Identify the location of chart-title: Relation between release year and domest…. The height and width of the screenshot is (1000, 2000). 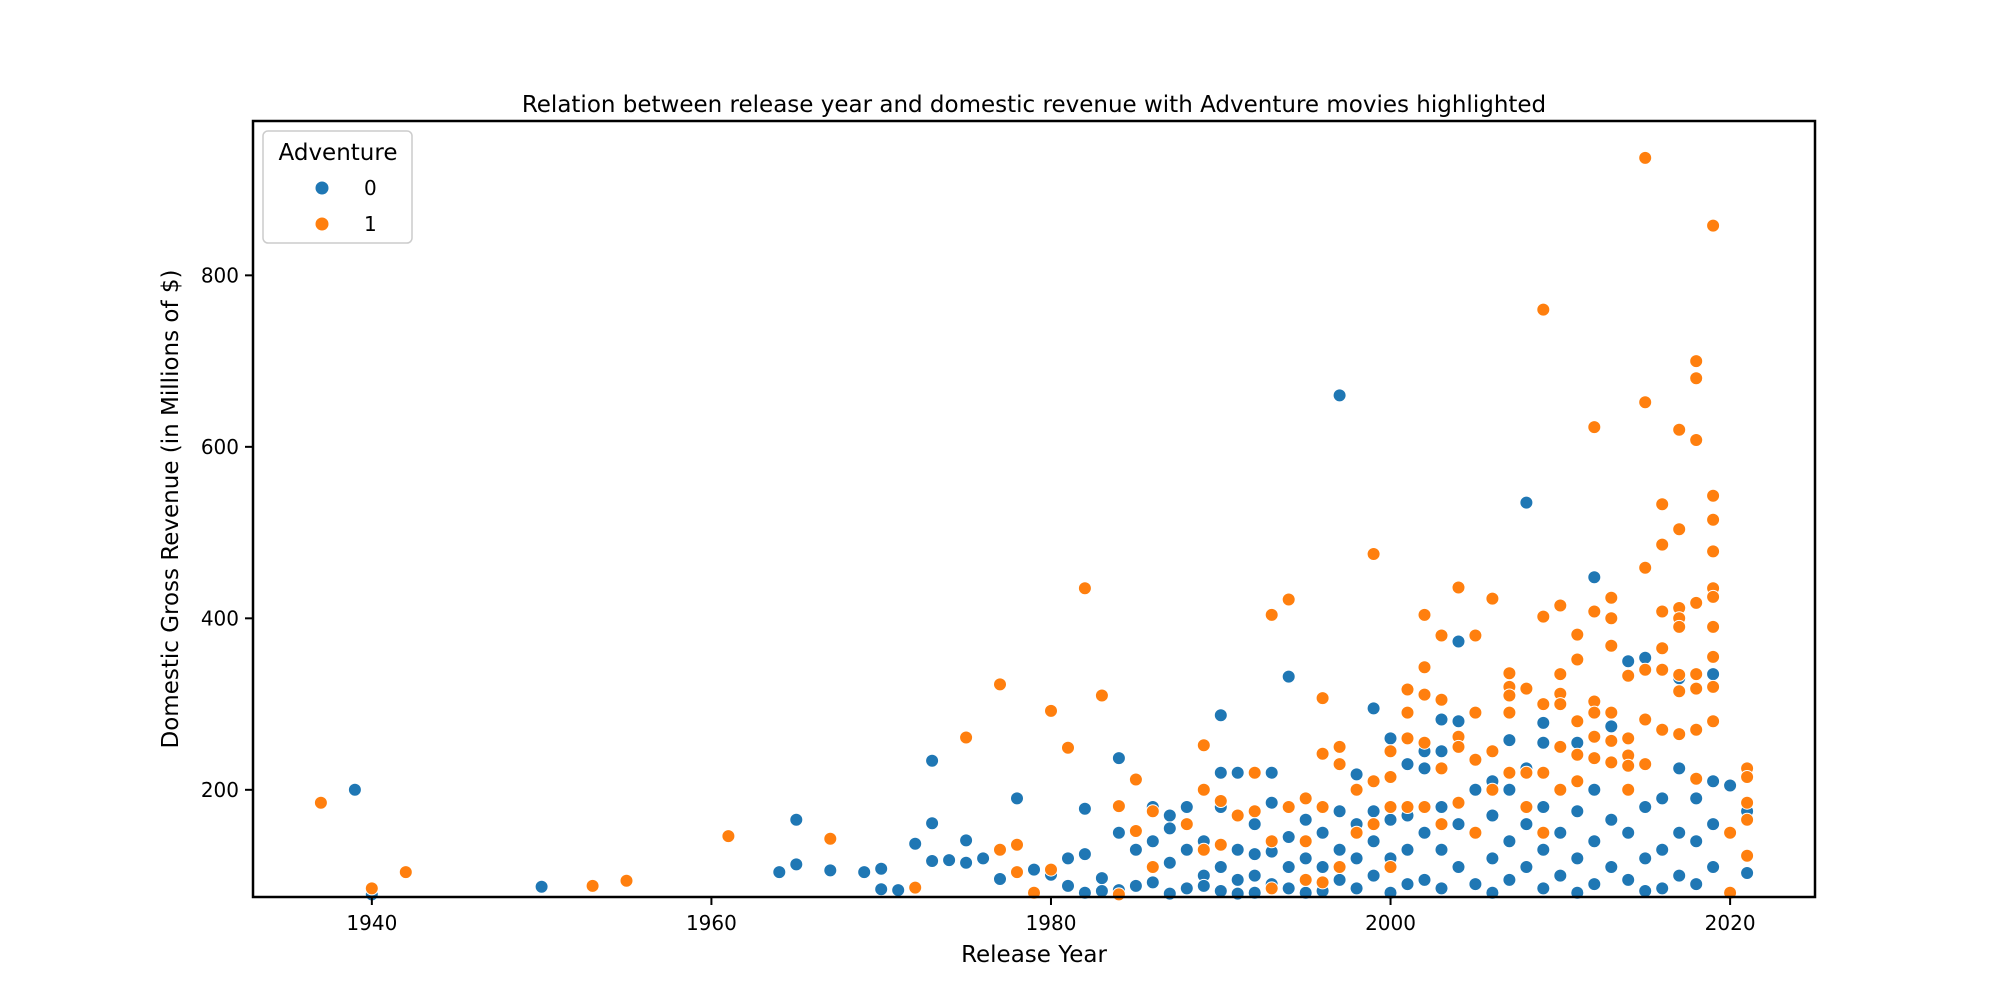
(1034, 105).